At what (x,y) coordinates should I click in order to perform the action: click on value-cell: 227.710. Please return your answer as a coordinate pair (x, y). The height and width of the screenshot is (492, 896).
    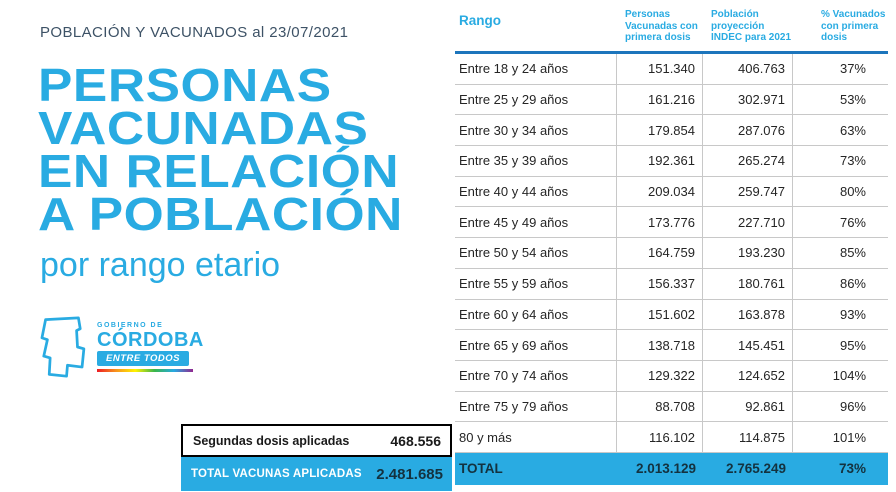
    Looking at the image, I should click on (748, 222).